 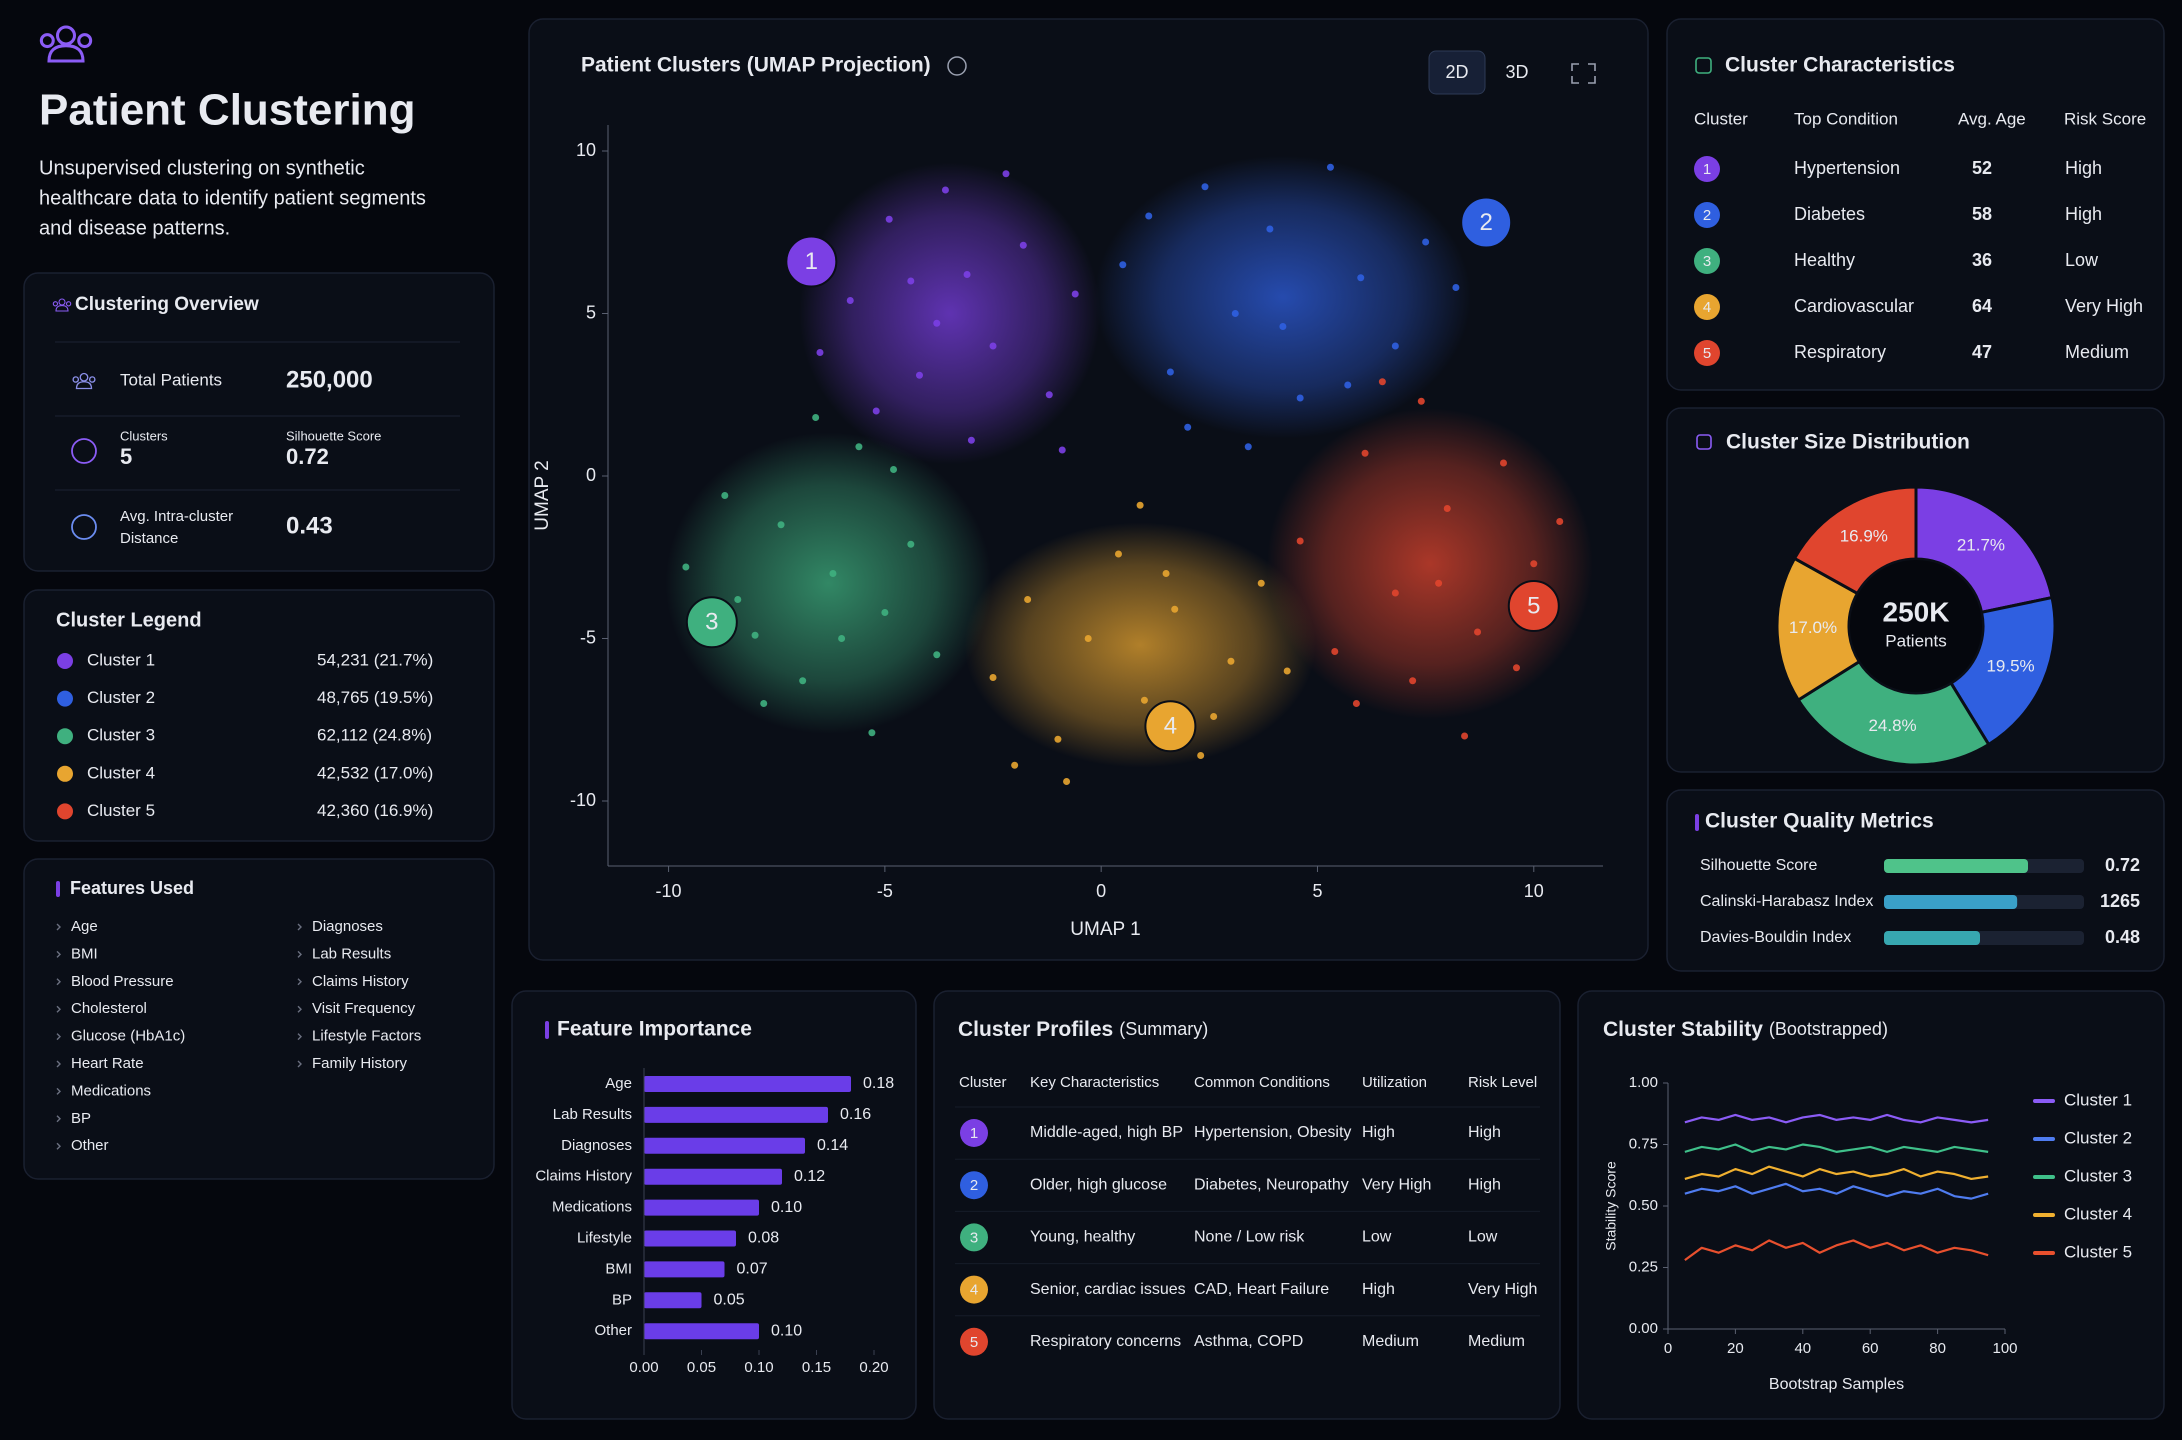 I want to click on table-cell: Asthma, COPD, so click(x=1248, y=1341).